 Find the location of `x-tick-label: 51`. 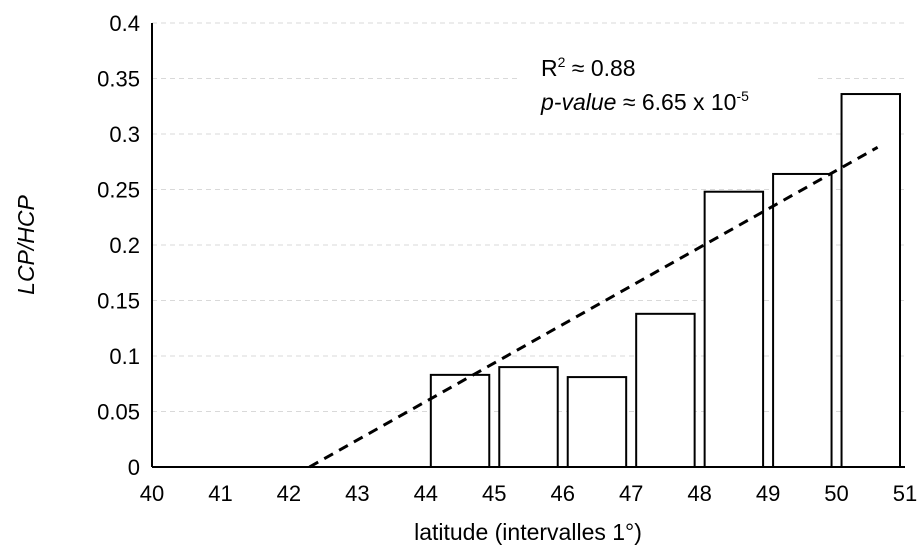

x-tick-label: 51 is located at coordinates (905, 493).